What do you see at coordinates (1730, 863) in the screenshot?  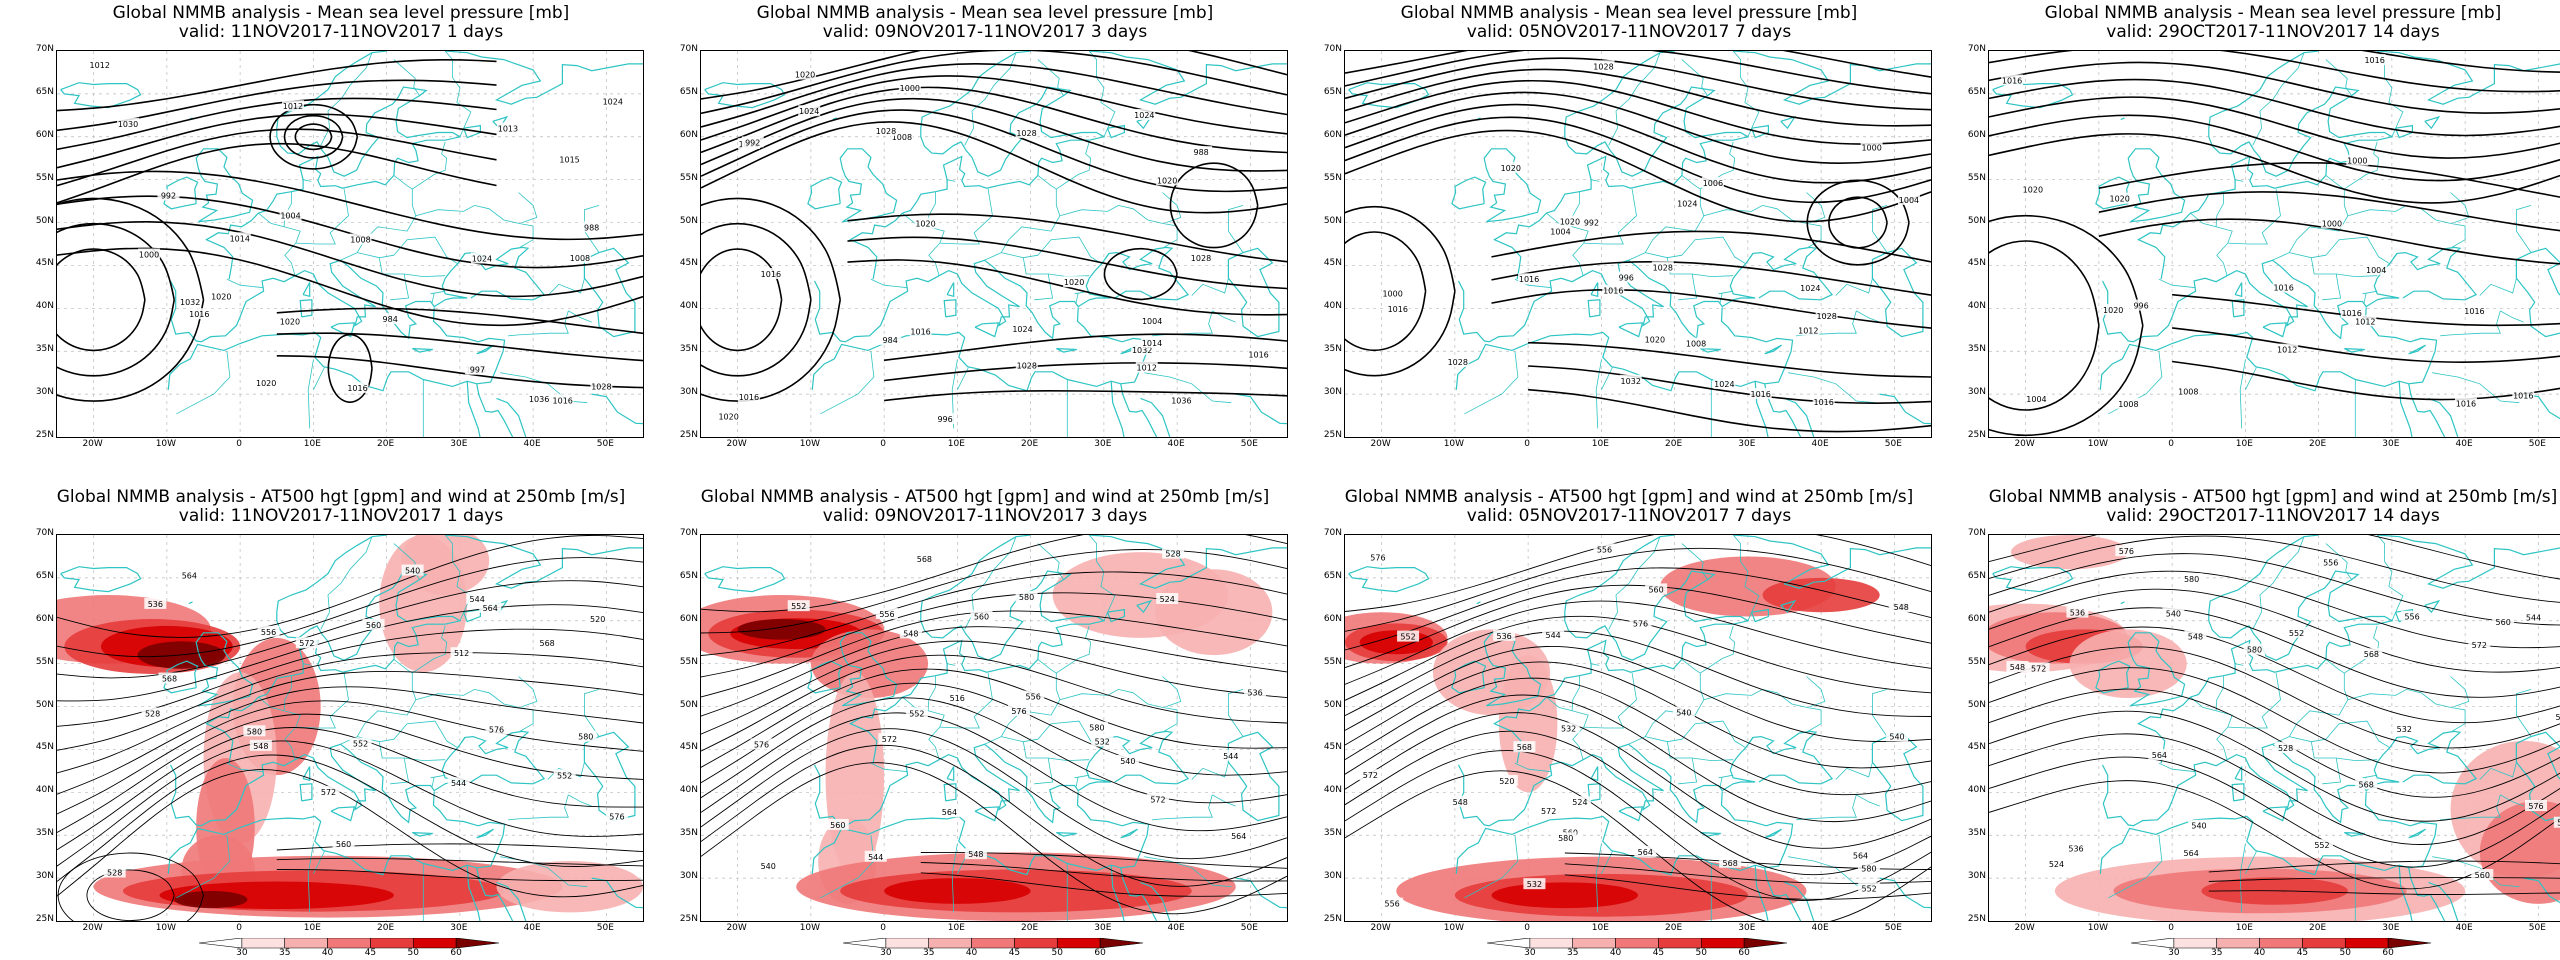 I see `contour-label: 568` at bounding box center [1730, 863].